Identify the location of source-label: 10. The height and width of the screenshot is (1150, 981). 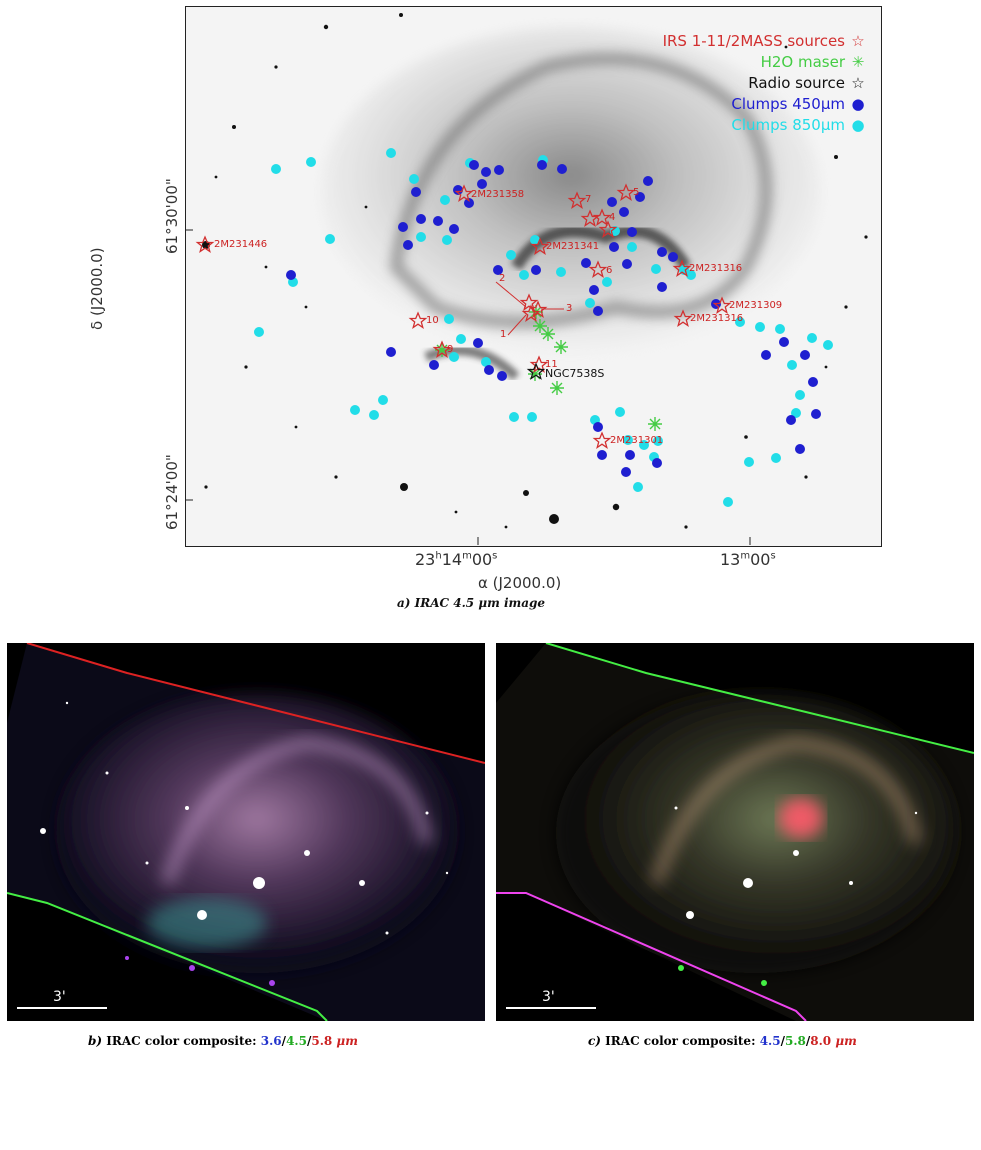
(432, 320).